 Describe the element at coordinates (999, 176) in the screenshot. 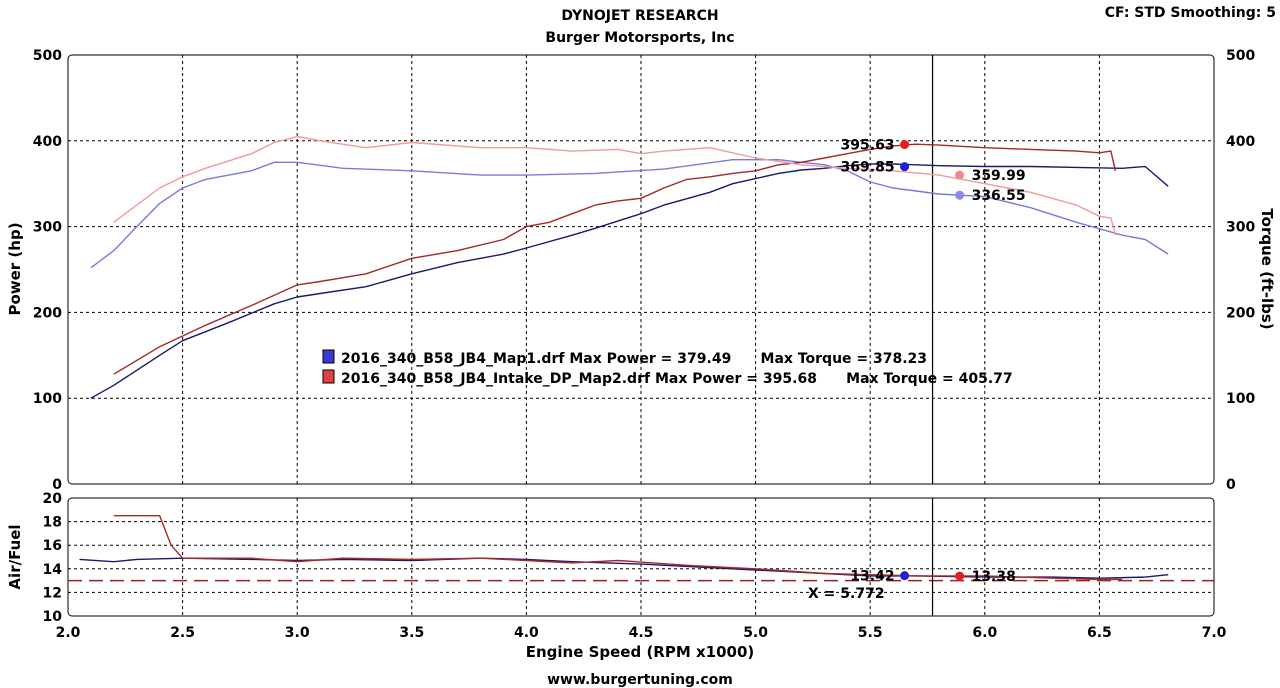

I see `main-marker-label: 359.99` at that location.